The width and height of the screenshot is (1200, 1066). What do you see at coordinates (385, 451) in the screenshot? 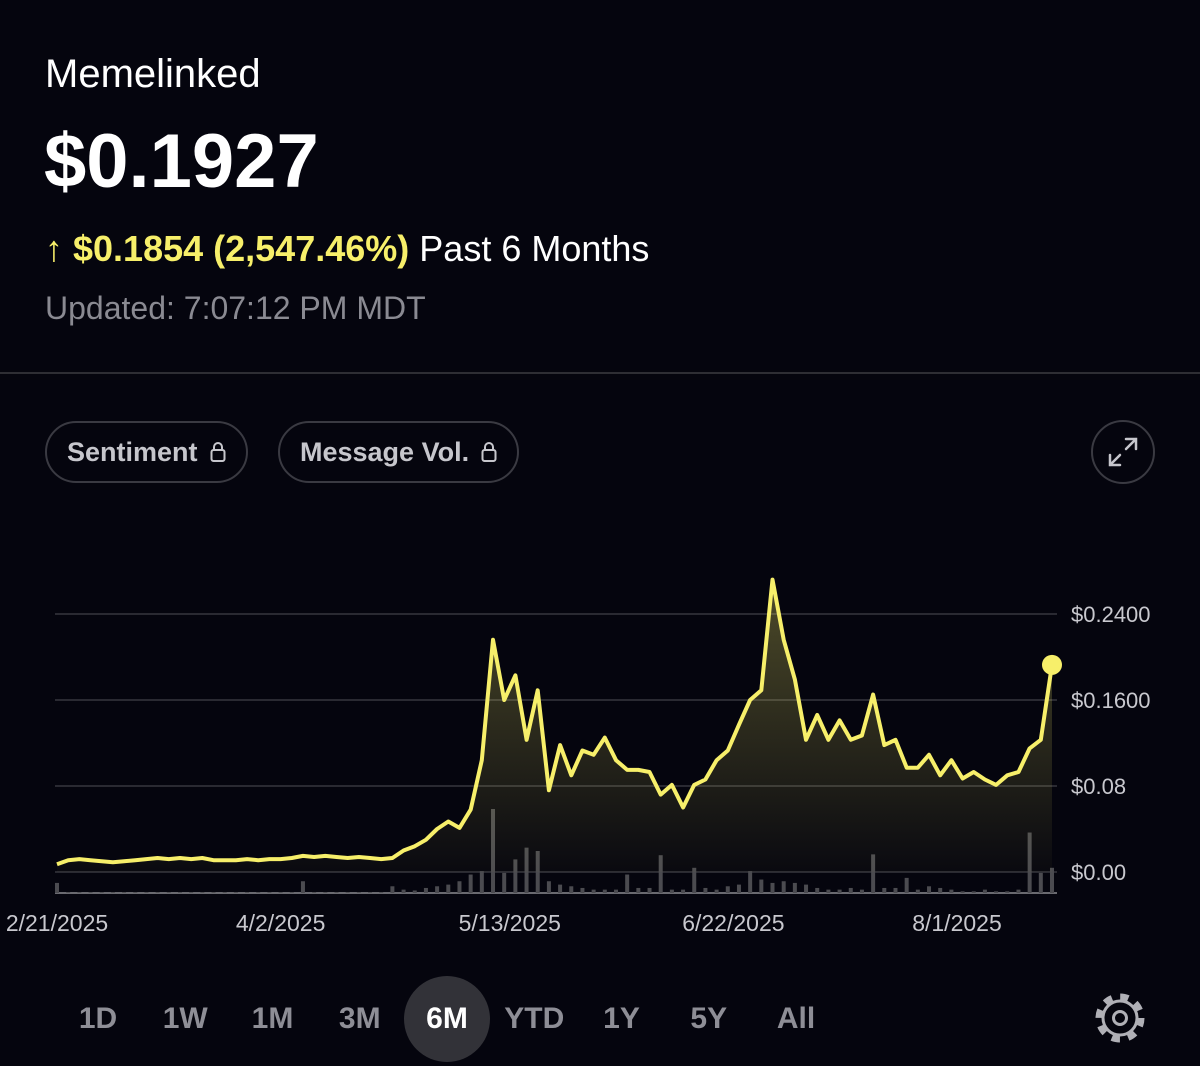
I see `toggle-label: Message Vol.` at bounding box center [385, 451].